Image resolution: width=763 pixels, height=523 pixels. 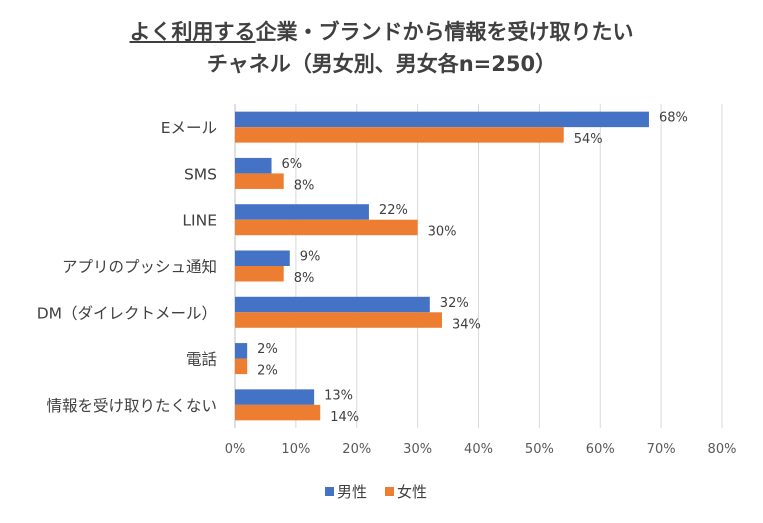 What do you see at coordinates (192, 32) in the screenshot?
I see `chart-title-underlined: よく利用する` at bounding box center [192, 32].